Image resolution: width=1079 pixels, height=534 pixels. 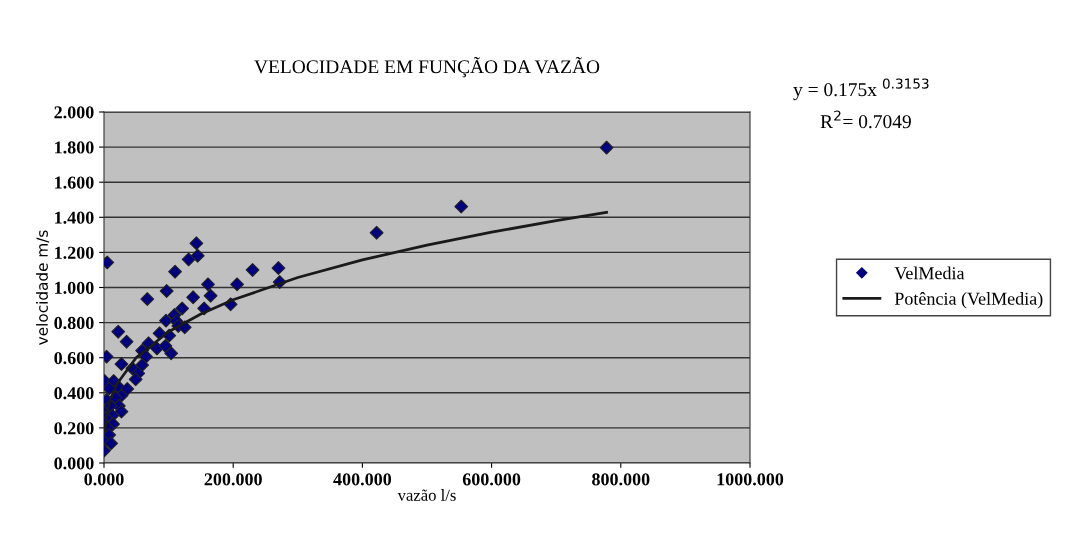 What do you see at coordinates (865, 119) in the screenshot?
I see `text: R$^{2}$= 0.7049` at bounding box center [865, 119].